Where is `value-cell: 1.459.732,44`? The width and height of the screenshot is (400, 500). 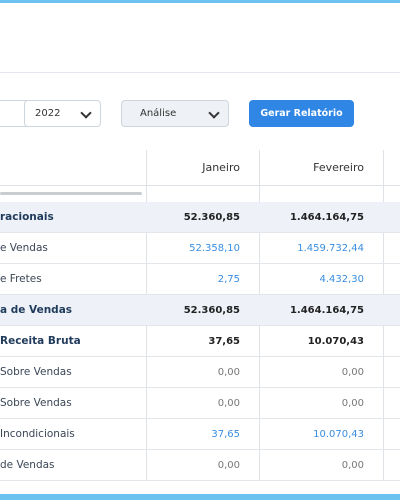
value-cell: 1.459.732,44 is located at coordinates (330, 248).